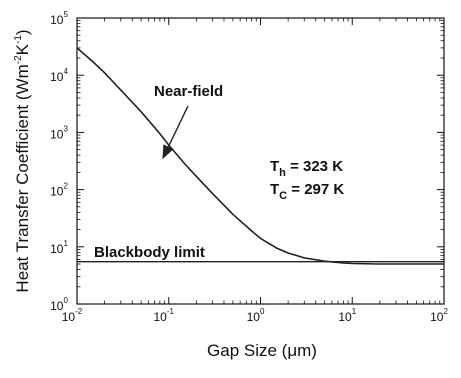  I want to click on y-tick-label: 10⁵, so click(59, 18).